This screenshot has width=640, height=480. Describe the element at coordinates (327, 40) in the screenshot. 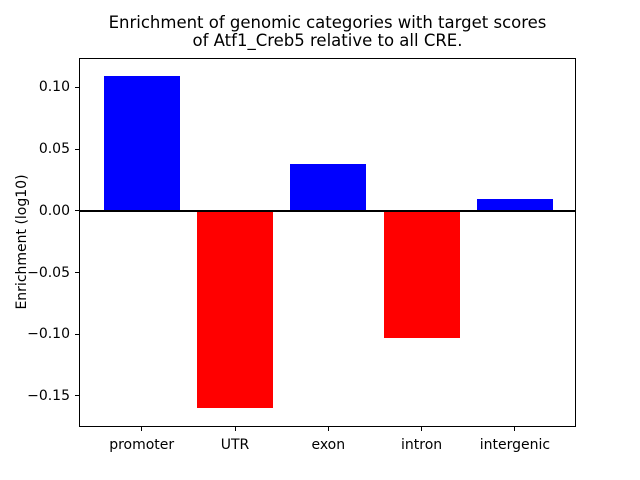

I see `chart-title-line2: of Atf1_Creb5 relative to all CRE.` at that location.